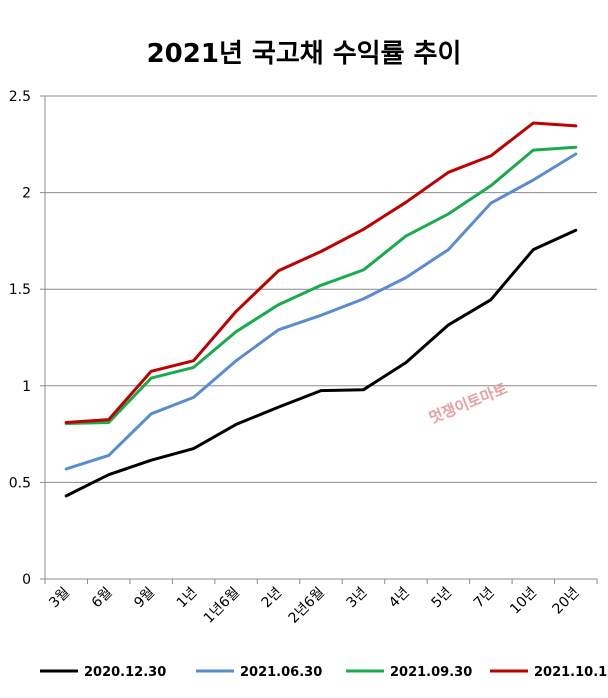  What do you see at coordinates (324, 672) in the screenshot?
I see `legend: 2020.12.30 2021.06.30 2021.09.30 2021.10.15` at bounding box center [324, 672].